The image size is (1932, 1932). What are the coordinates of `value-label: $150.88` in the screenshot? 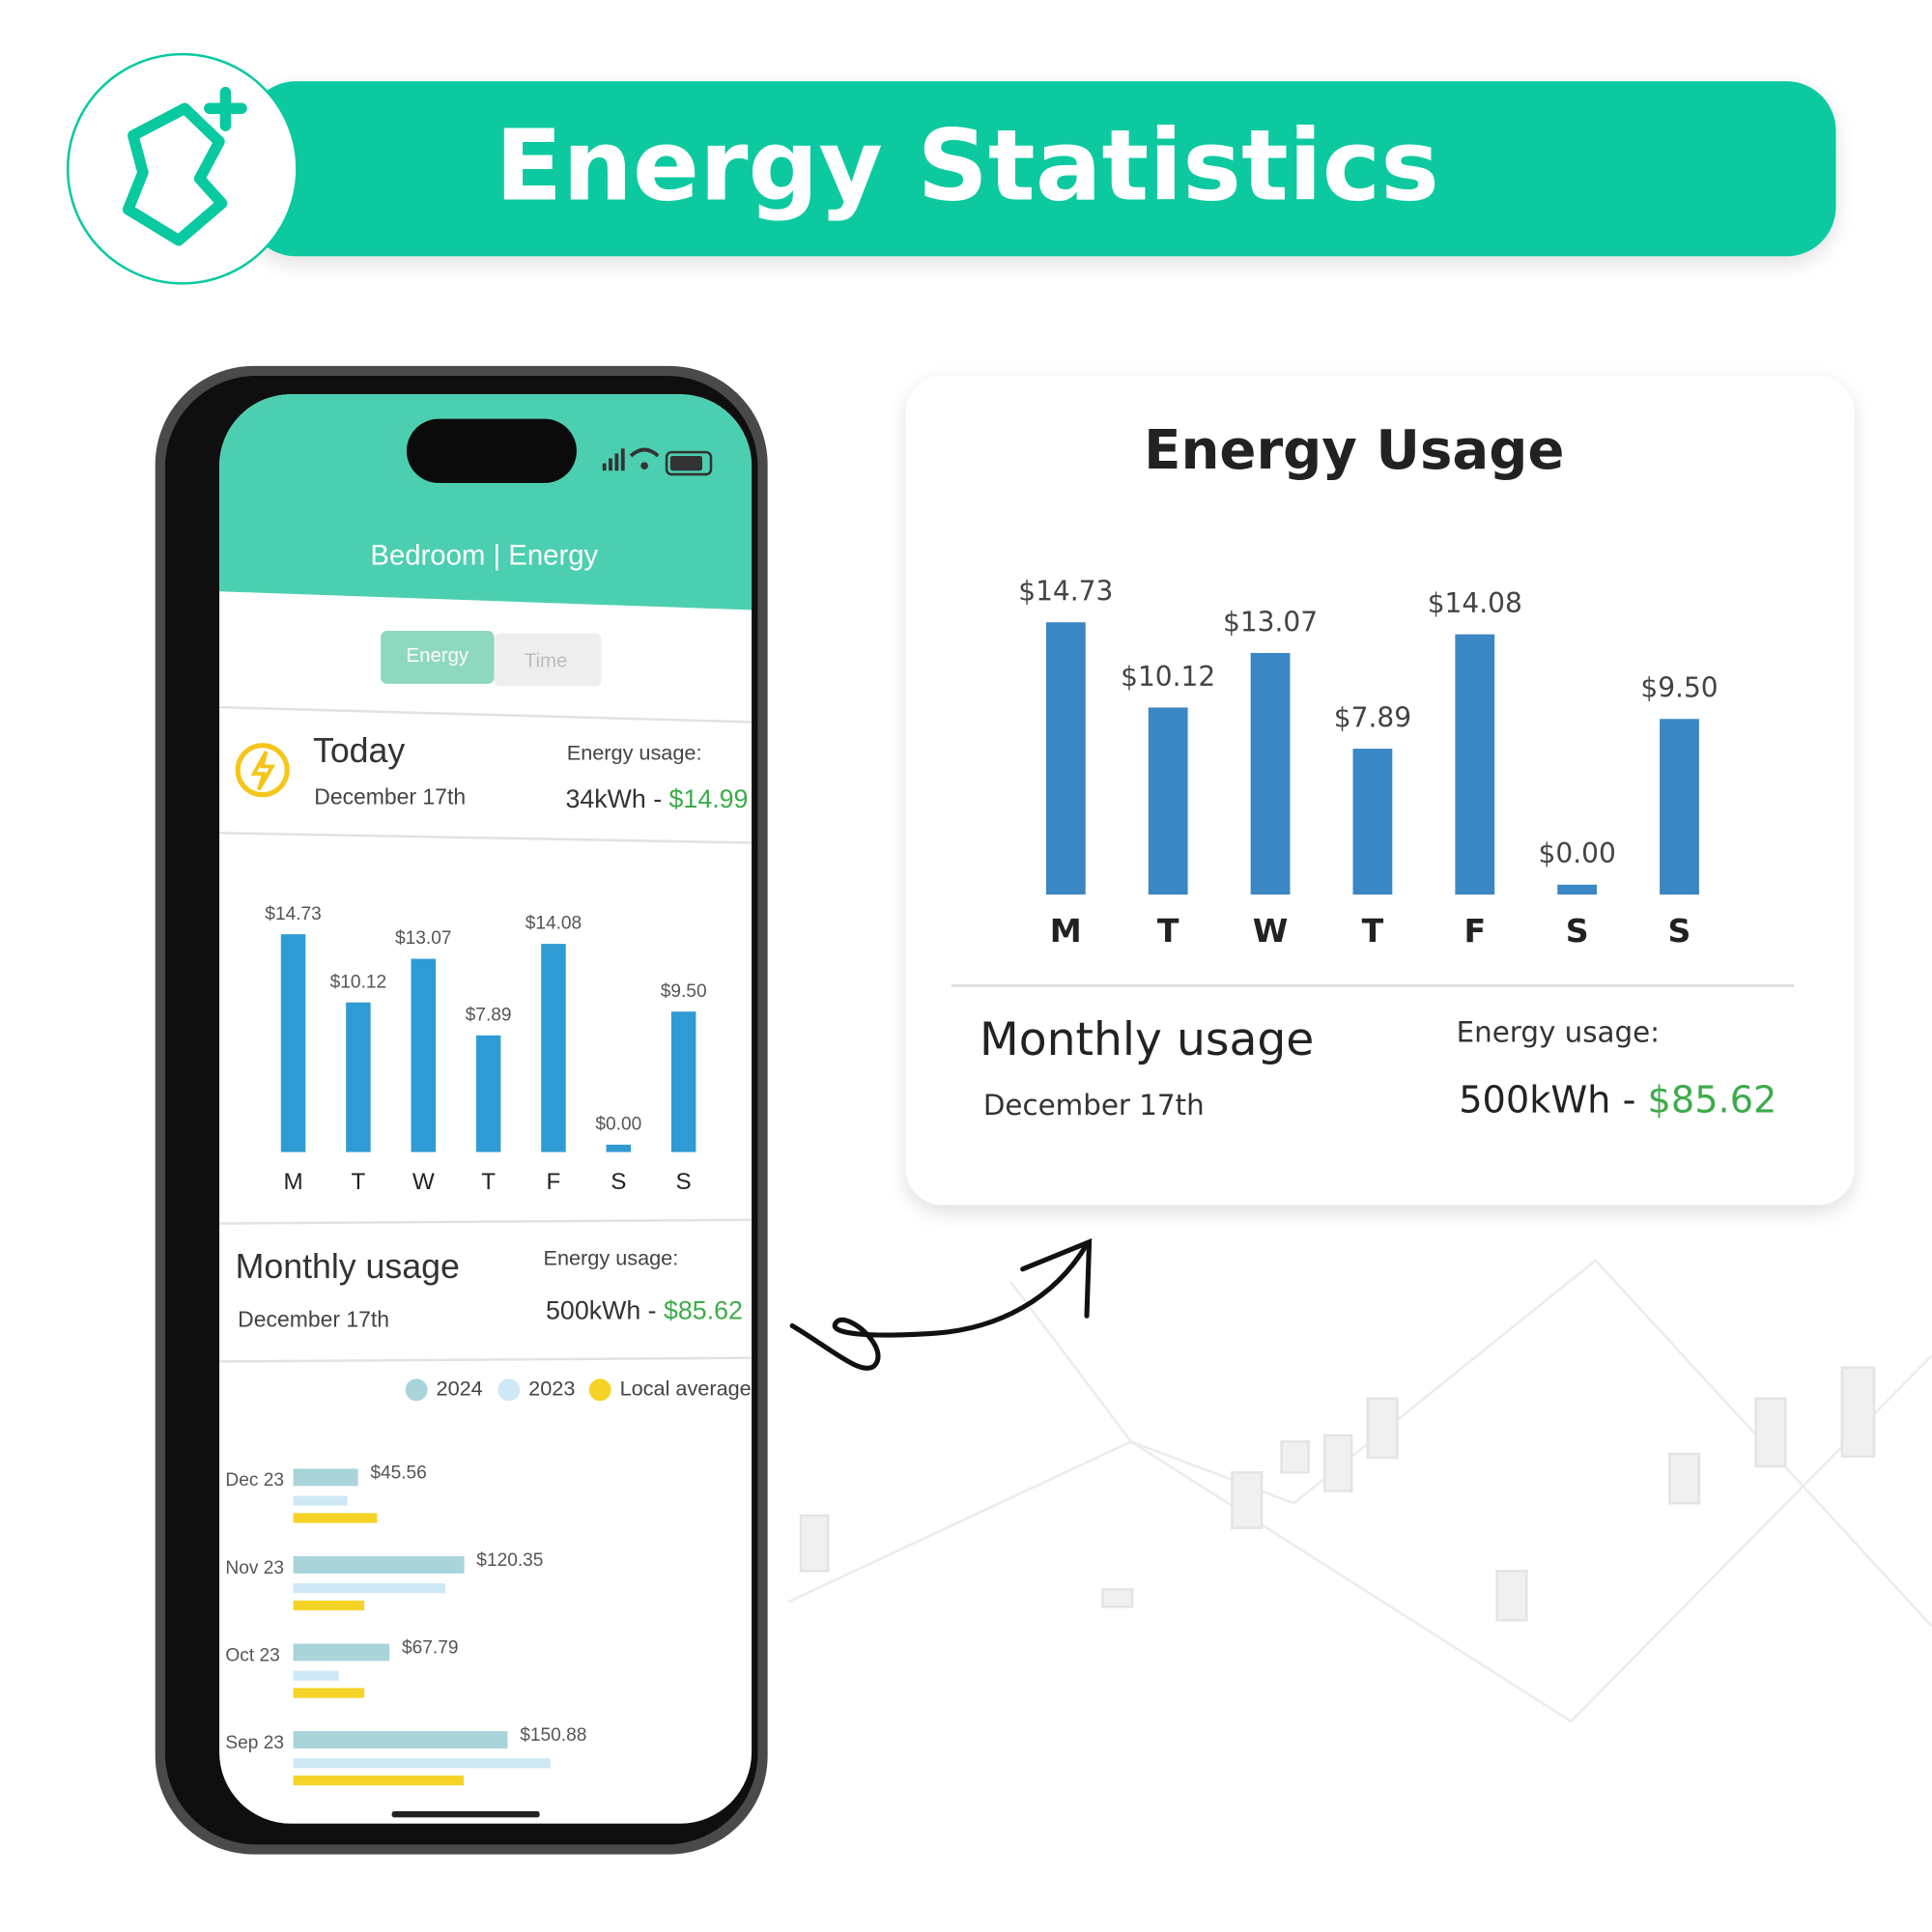 It's located at (553, 1735).